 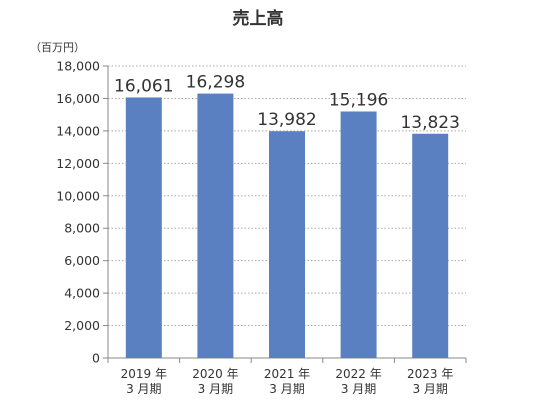 What do you see at coordinates (78, 163) in the screenshot?
I see `y-tick-label: 12,000` at bounding box center [78, 163].